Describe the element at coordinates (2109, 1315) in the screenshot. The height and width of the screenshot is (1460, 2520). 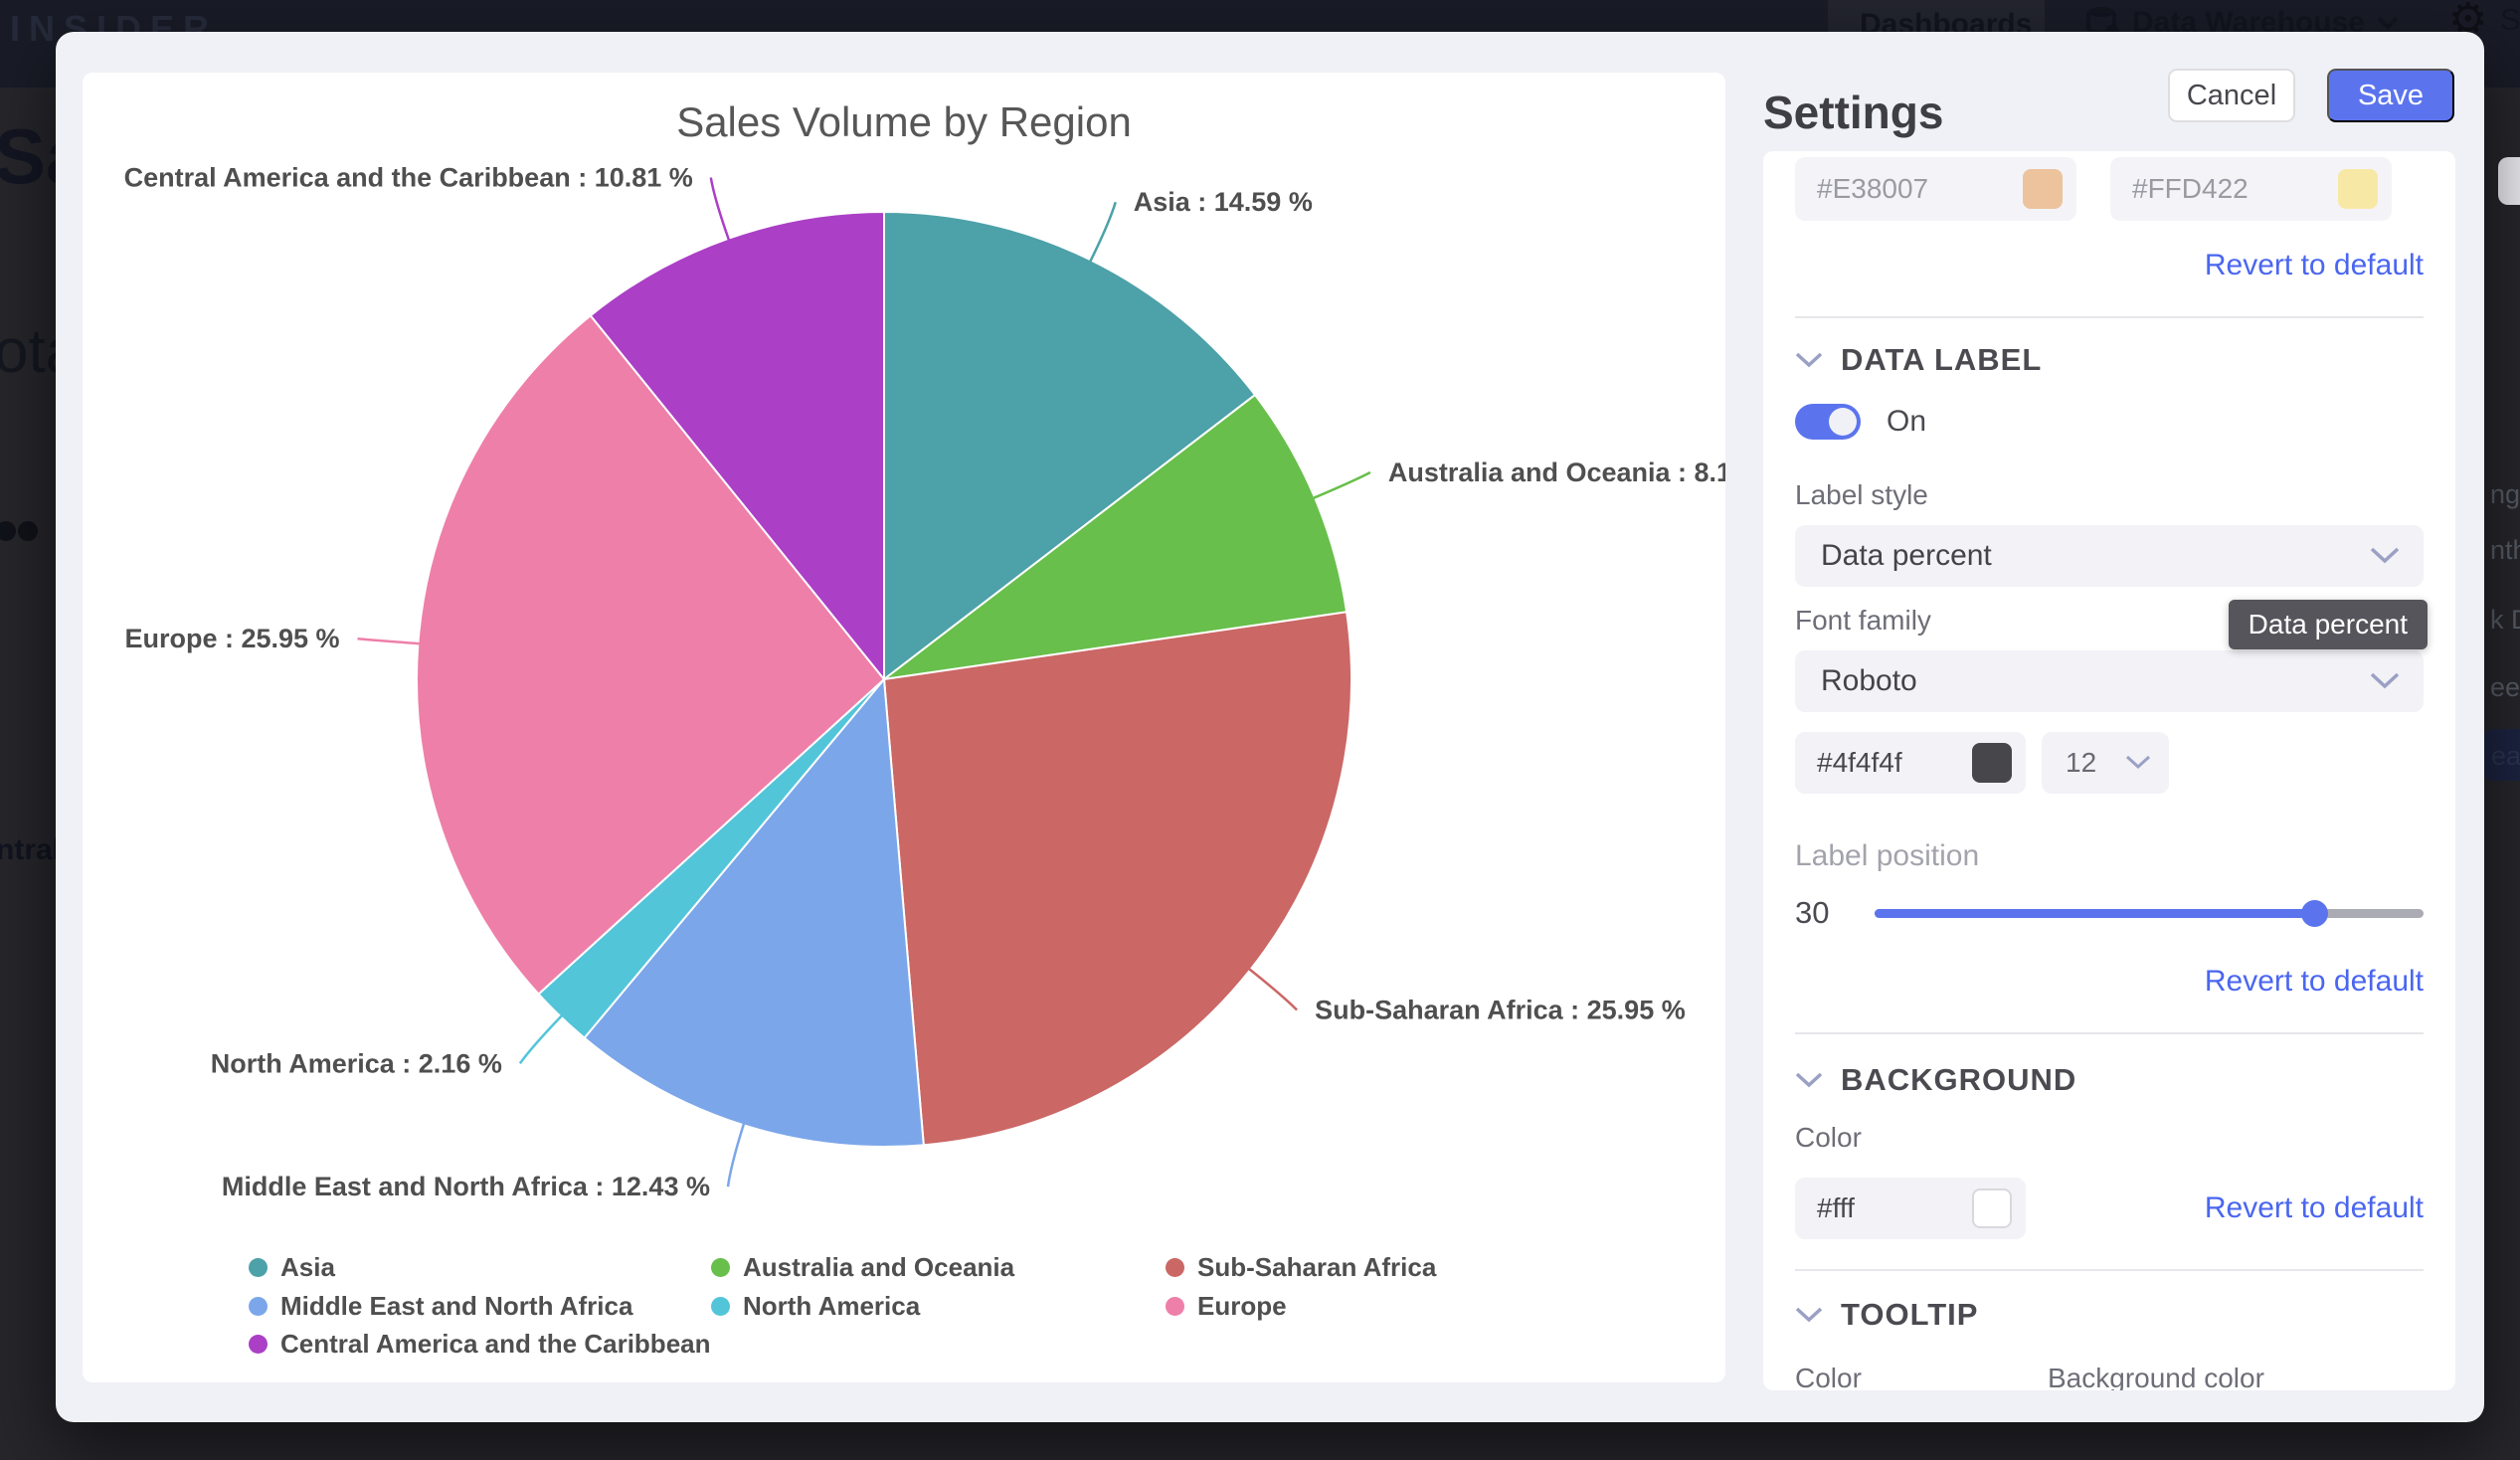
I see `section-header-tooltip: TOOLTIP` at that location.